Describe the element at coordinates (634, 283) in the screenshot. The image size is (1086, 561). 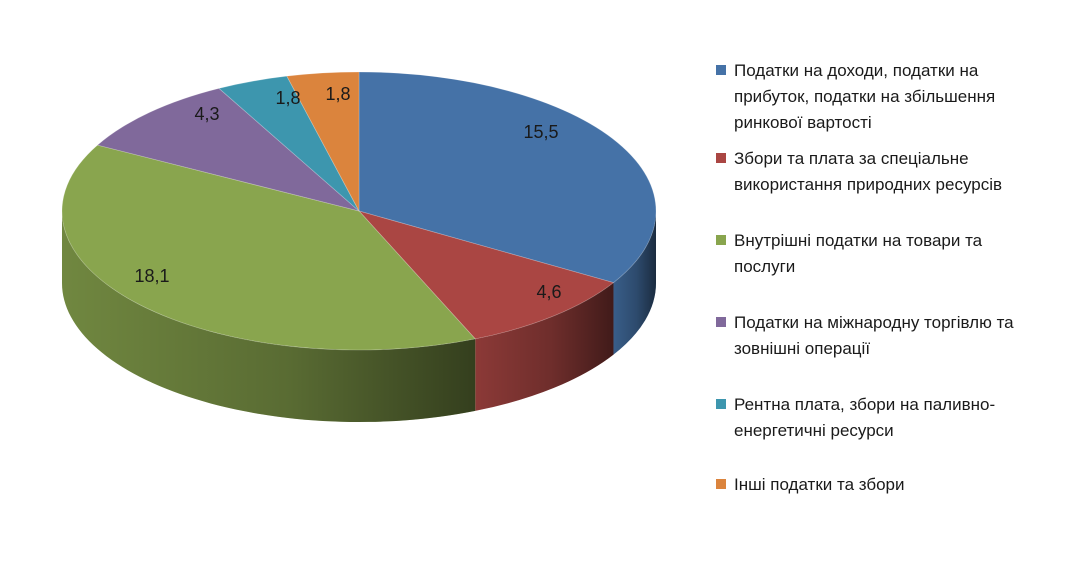
I see `pie-wall-shade-income-taxes` at that location.